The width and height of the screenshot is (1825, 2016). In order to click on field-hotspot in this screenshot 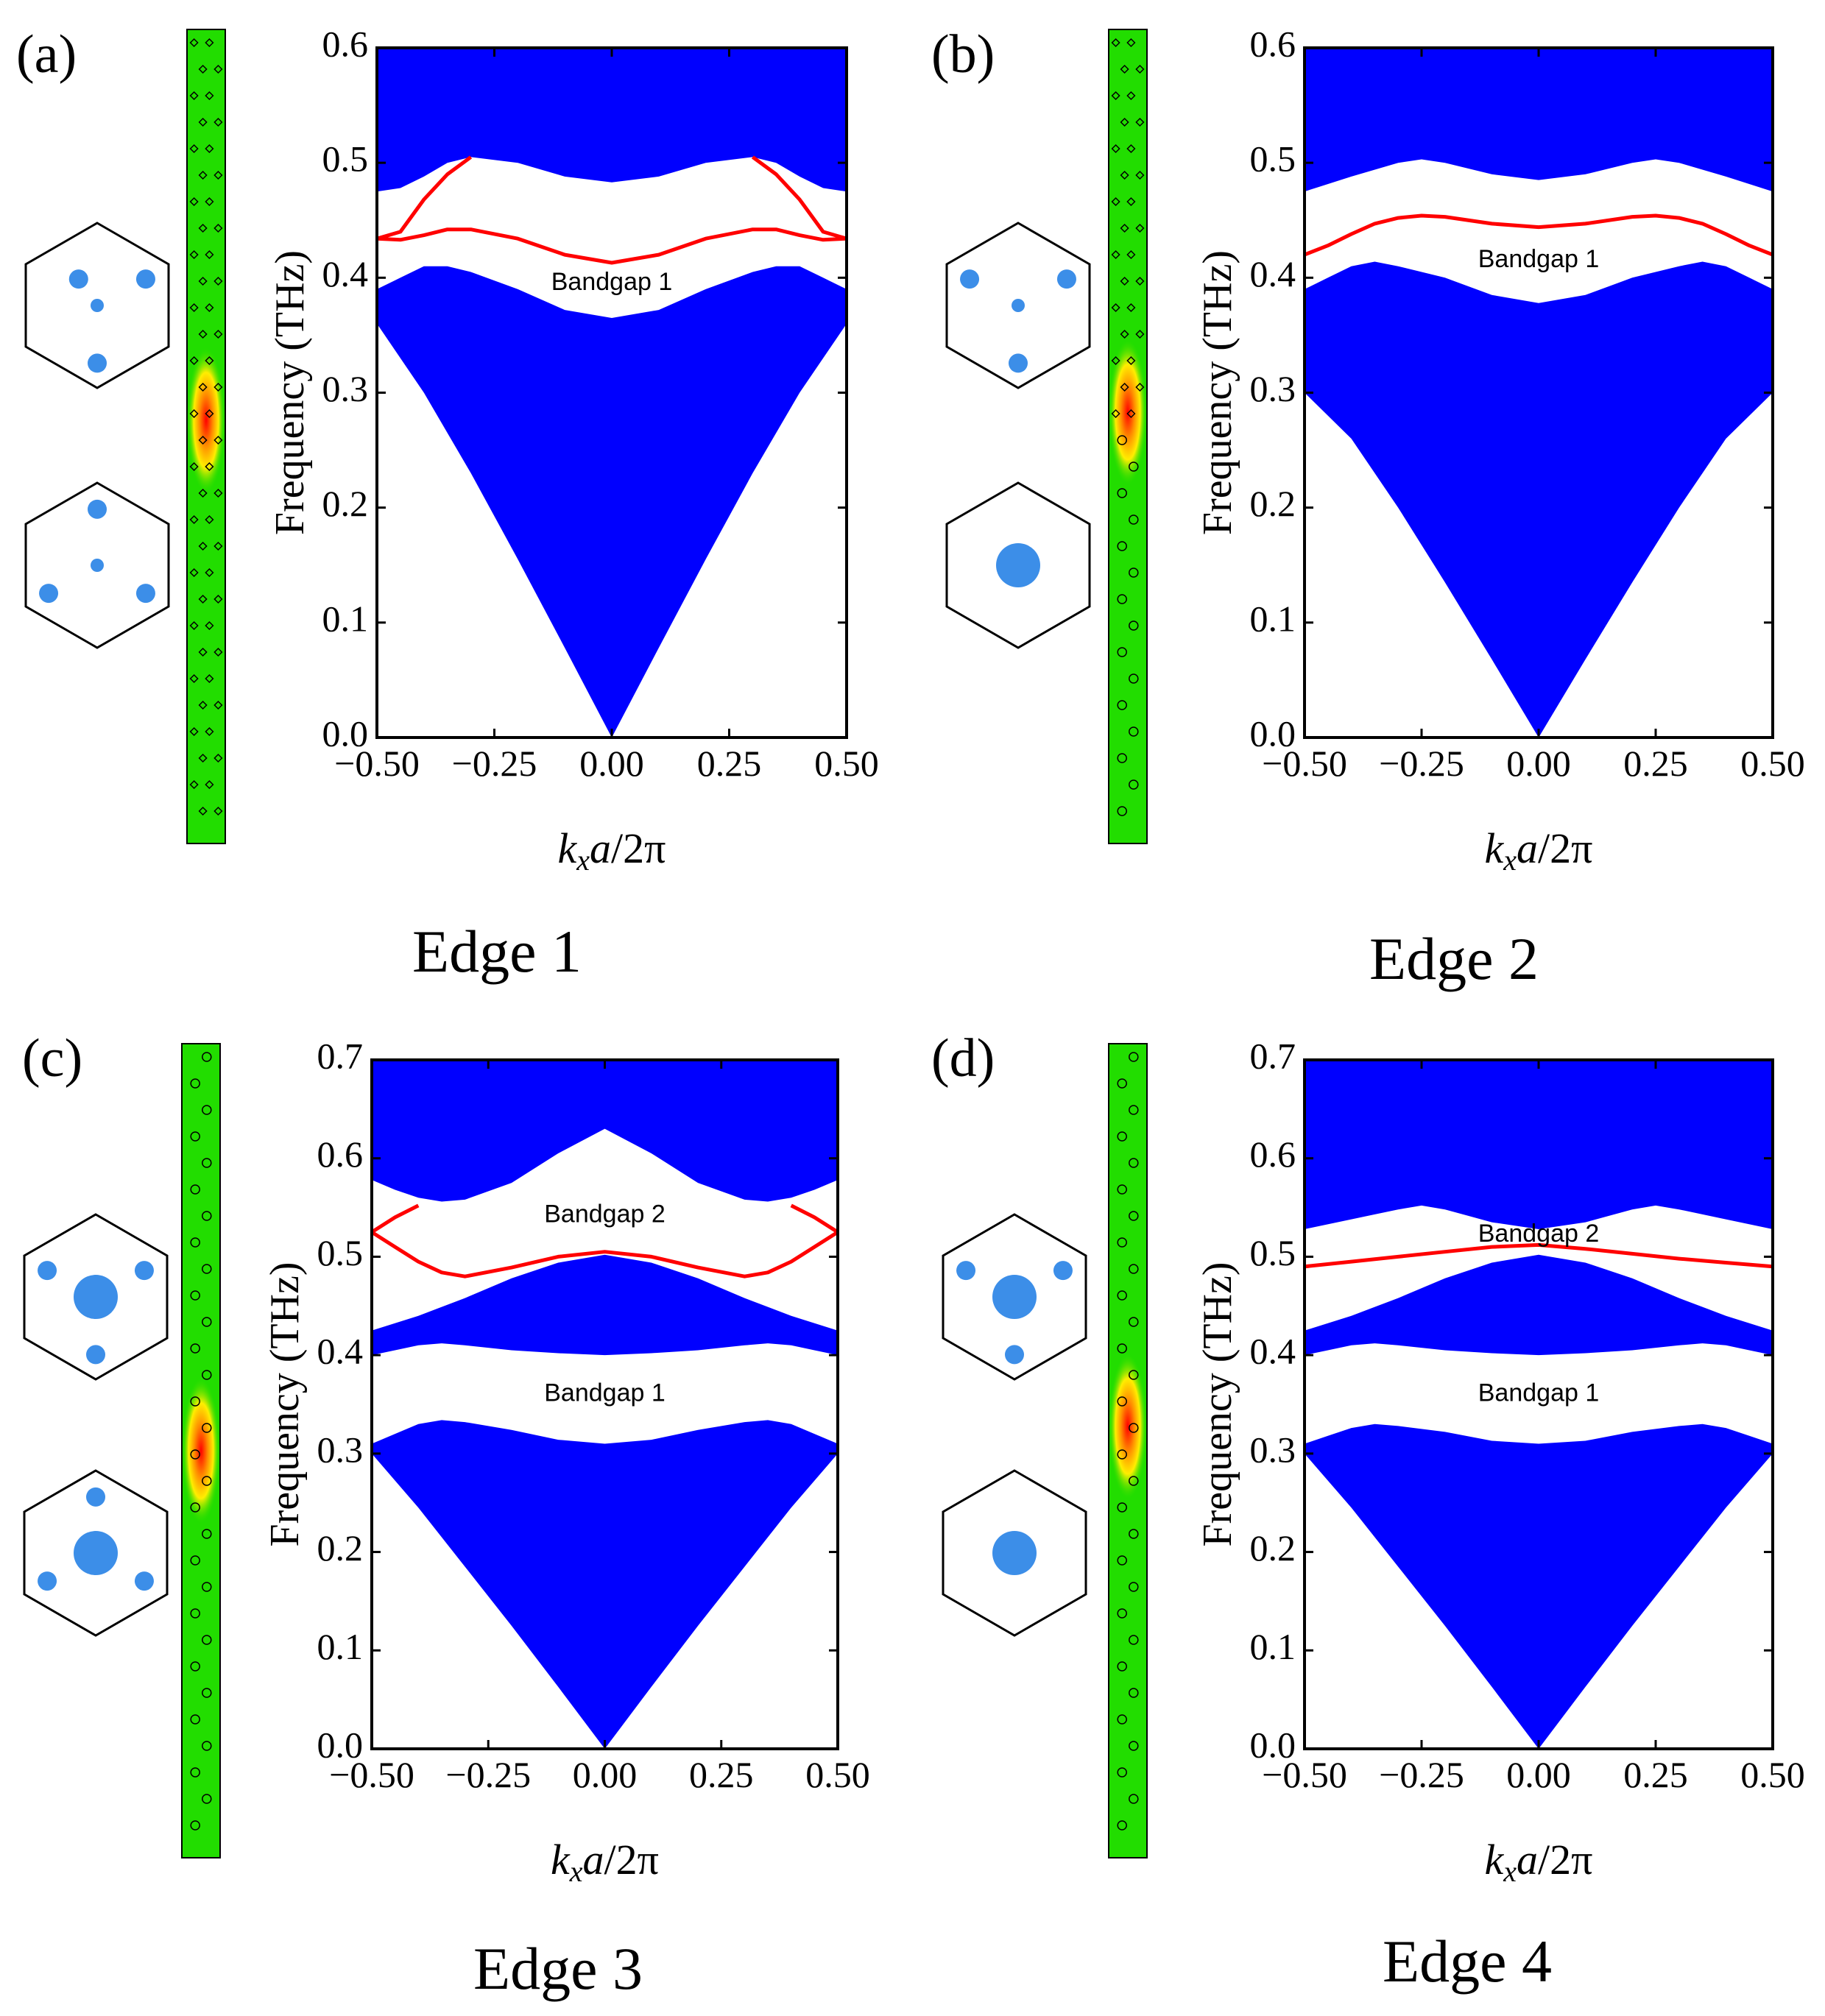, I will do `click(201, 1450)`.